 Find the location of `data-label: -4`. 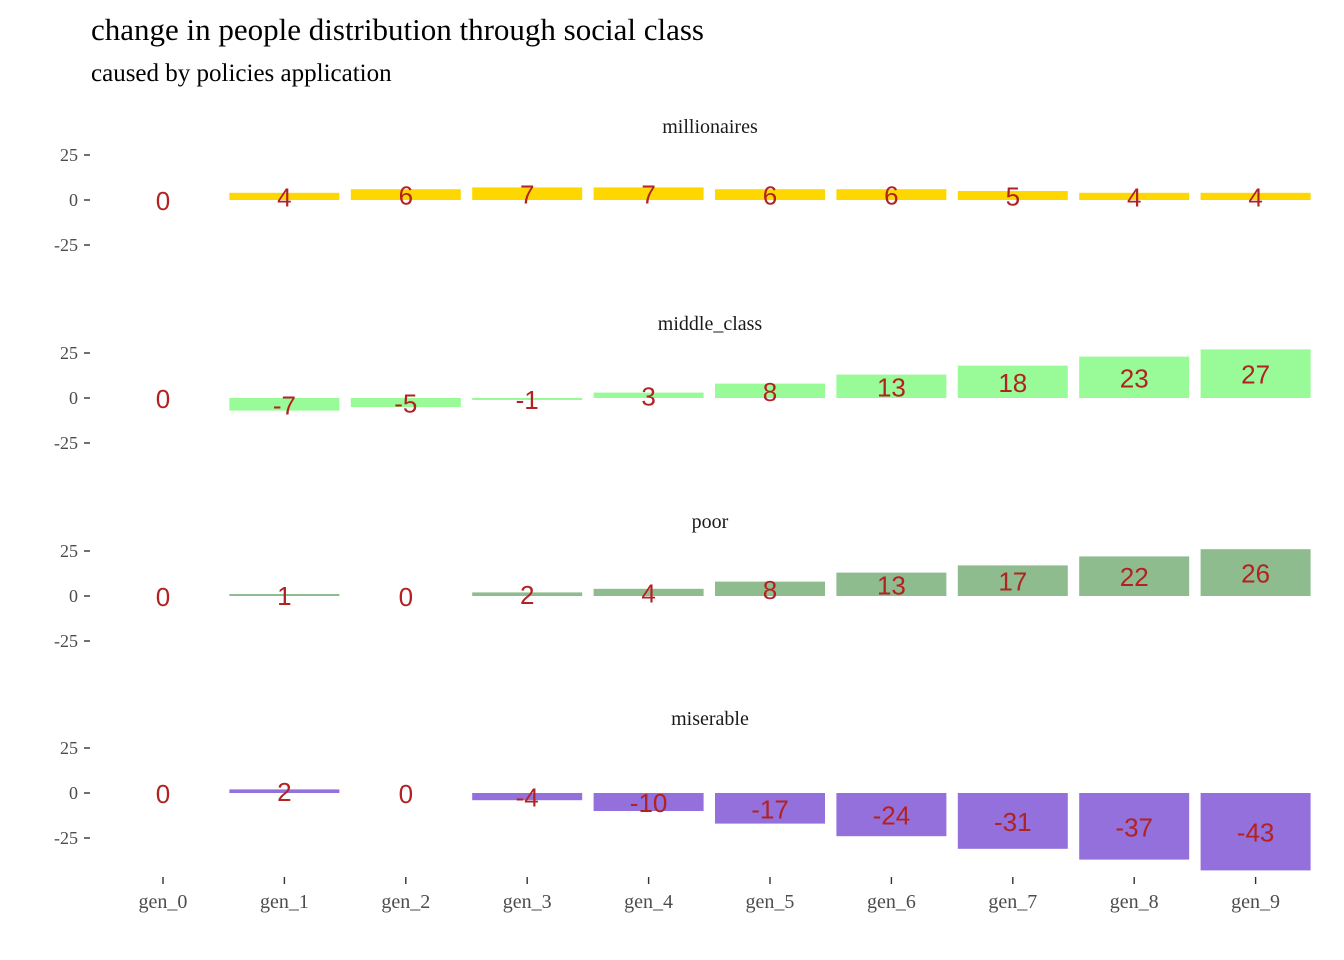

data-label: -4 is located at coordinates (527, 798).